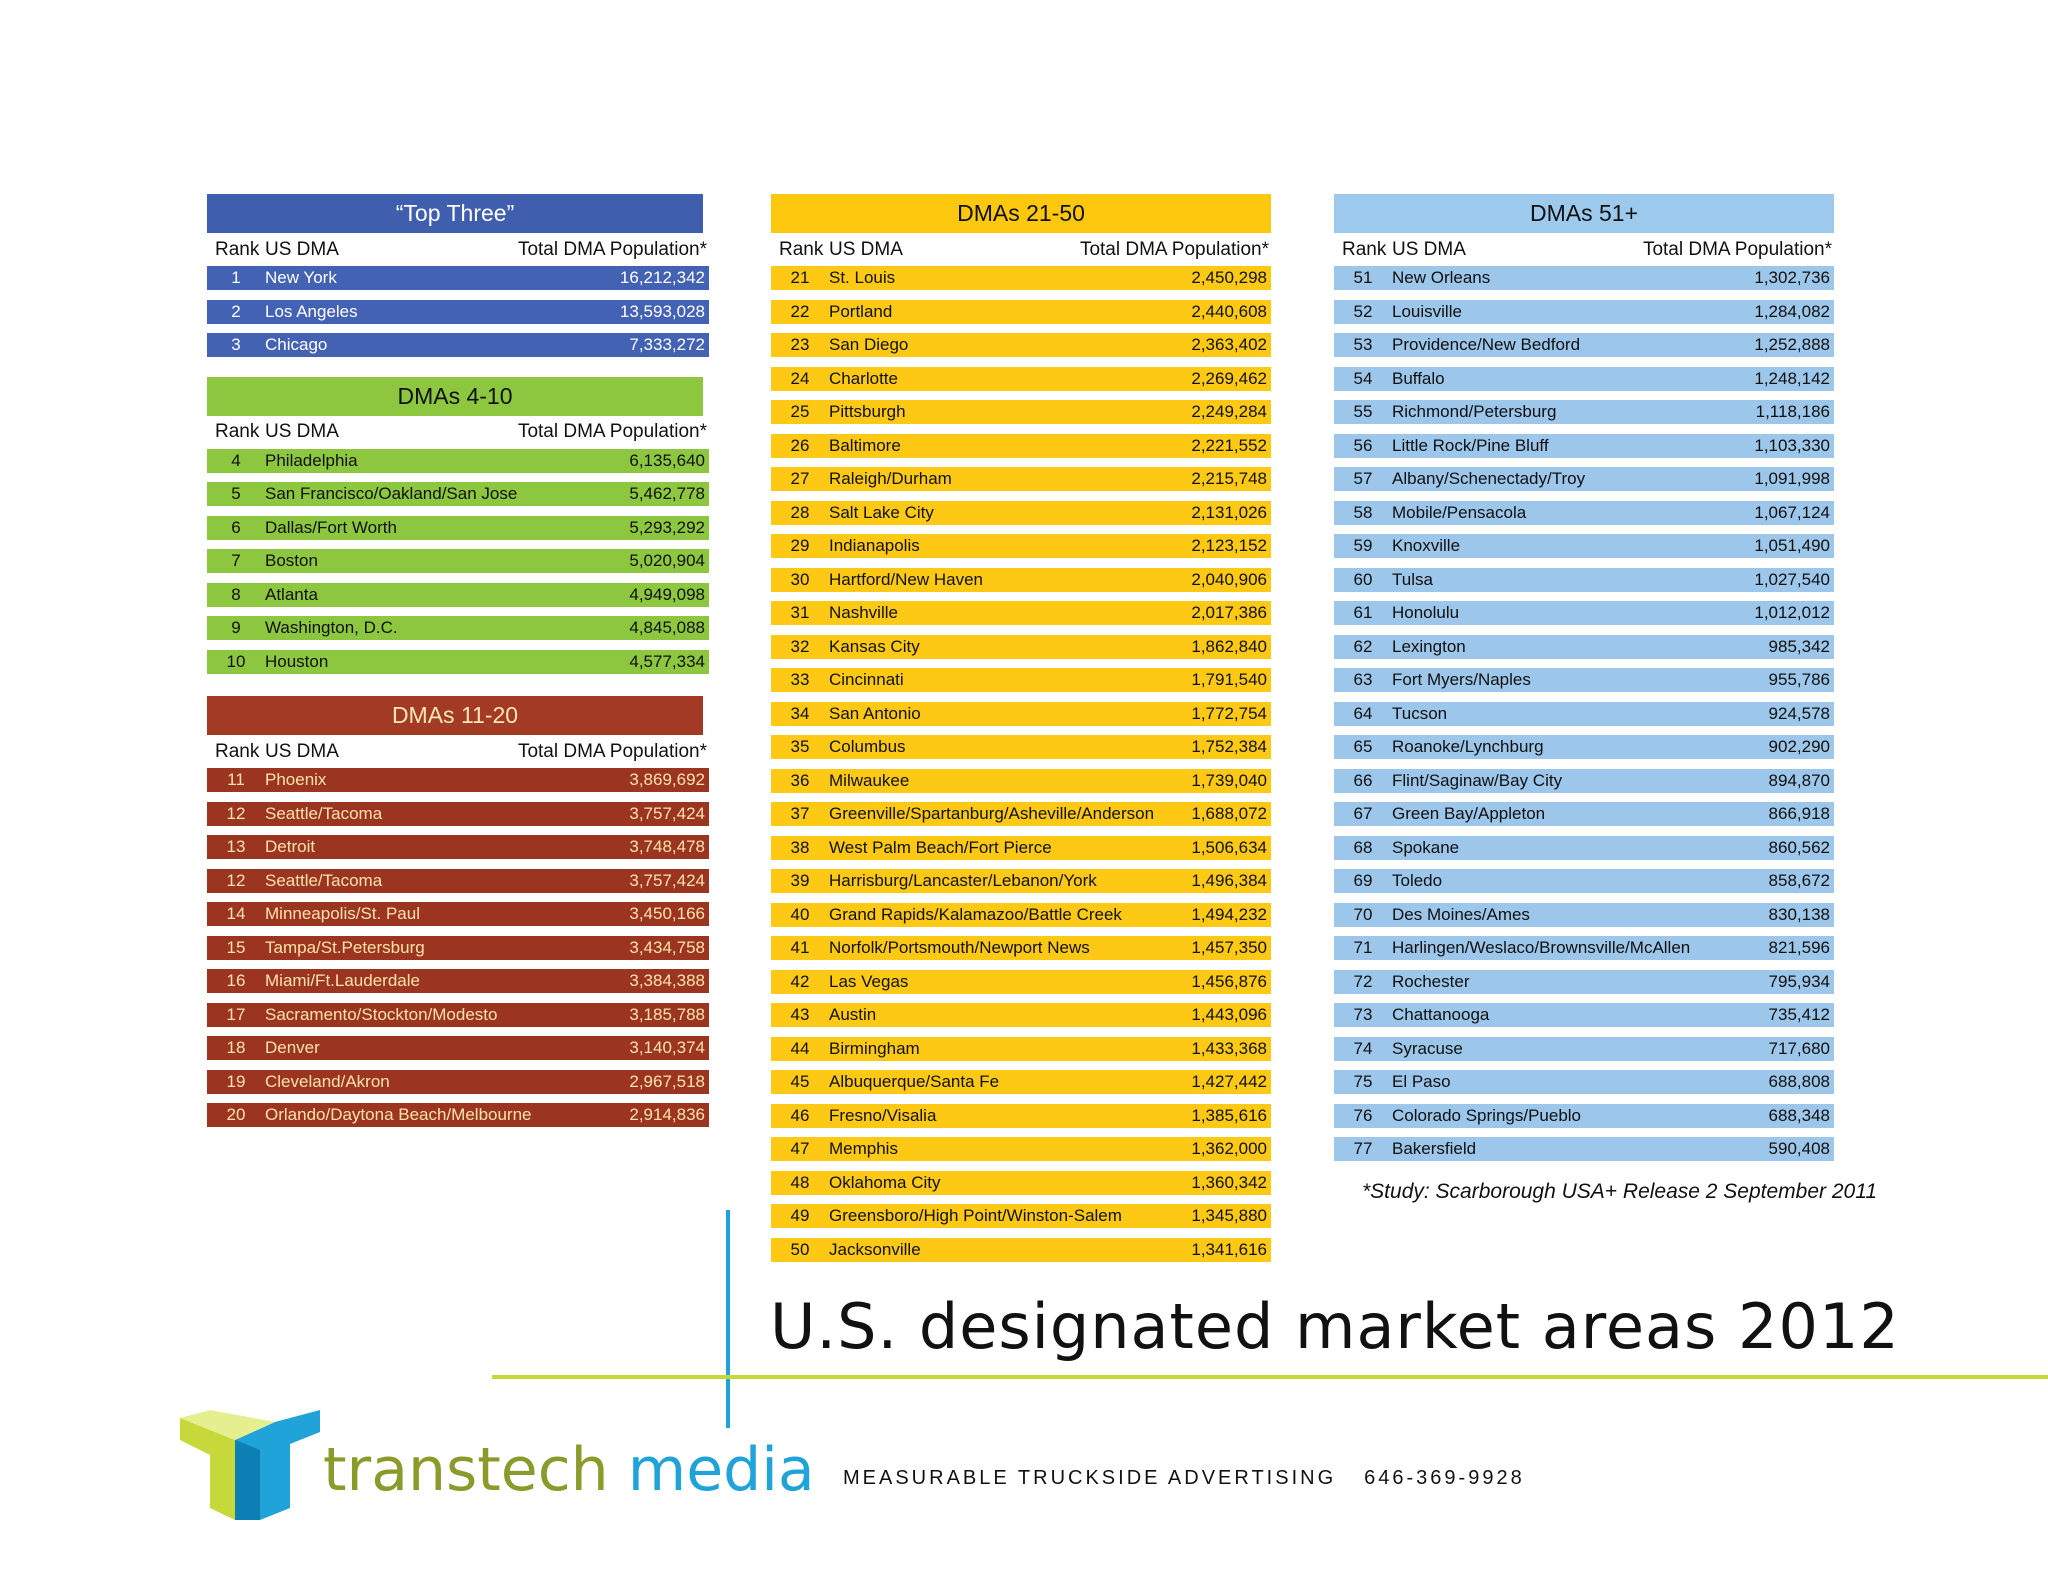 The height and width of the screenshot is (1582, 2048). Describe the element at coordinates (1229, 780) in the screenshot. I see `cell-pop: 1,739,040` at that location.